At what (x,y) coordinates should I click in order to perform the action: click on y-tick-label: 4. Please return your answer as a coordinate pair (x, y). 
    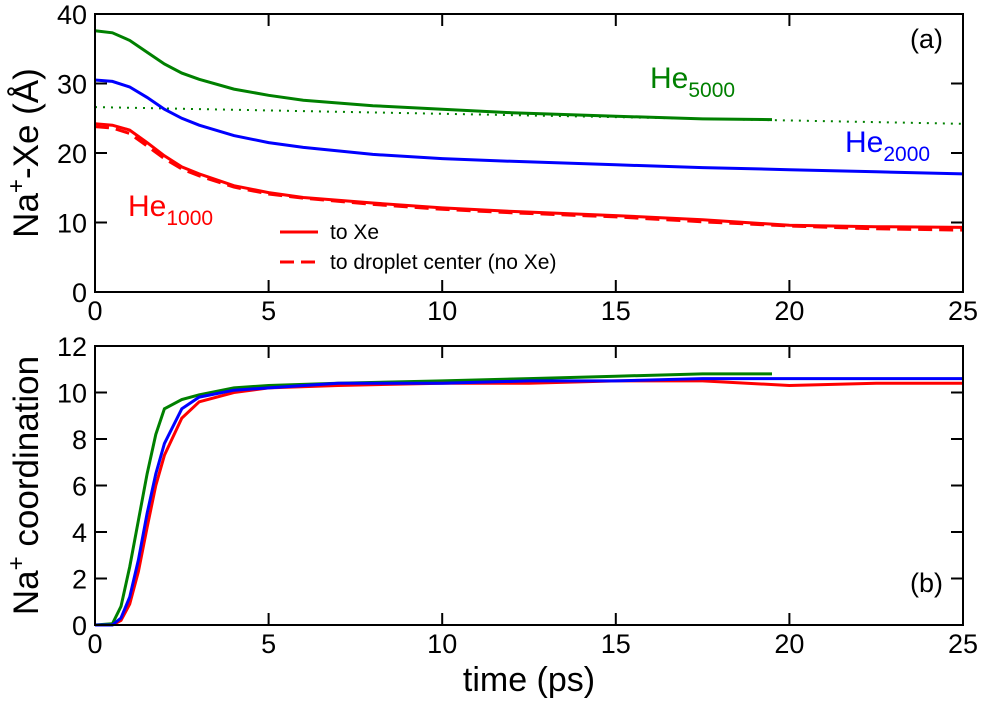
    Looking at the image, I should click on (79, 533).